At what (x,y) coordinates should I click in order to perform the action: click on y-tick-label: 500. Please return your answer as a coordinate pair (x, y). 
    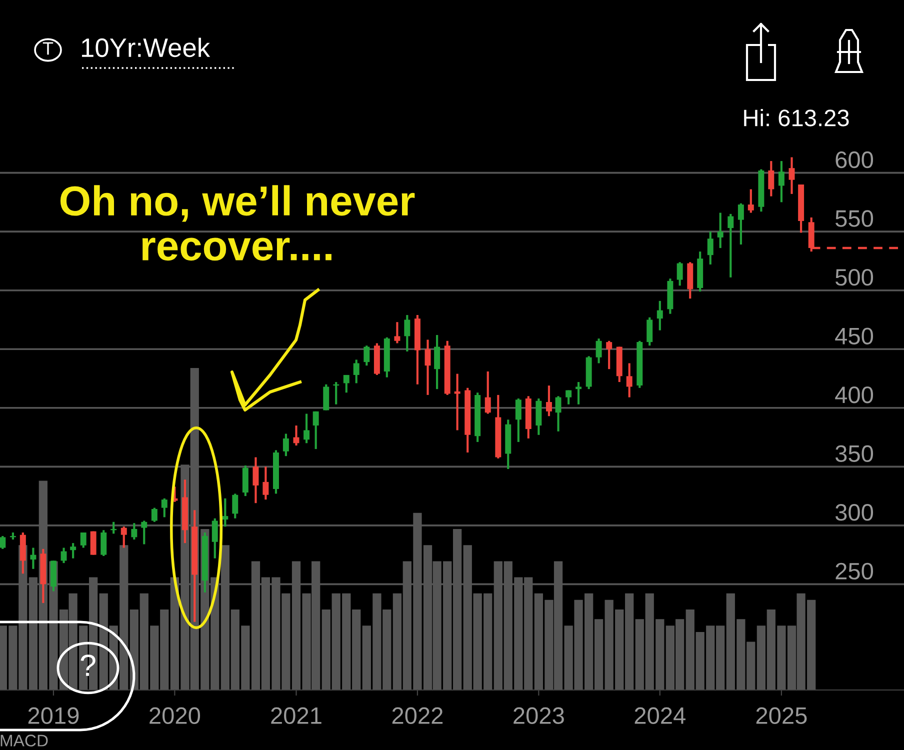
    Looking at the image, I should click on (855, 277).